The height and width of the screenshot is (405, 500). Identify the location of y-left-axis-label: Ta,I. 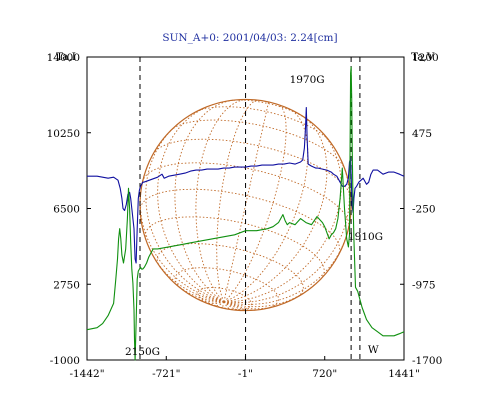
(66, 57).